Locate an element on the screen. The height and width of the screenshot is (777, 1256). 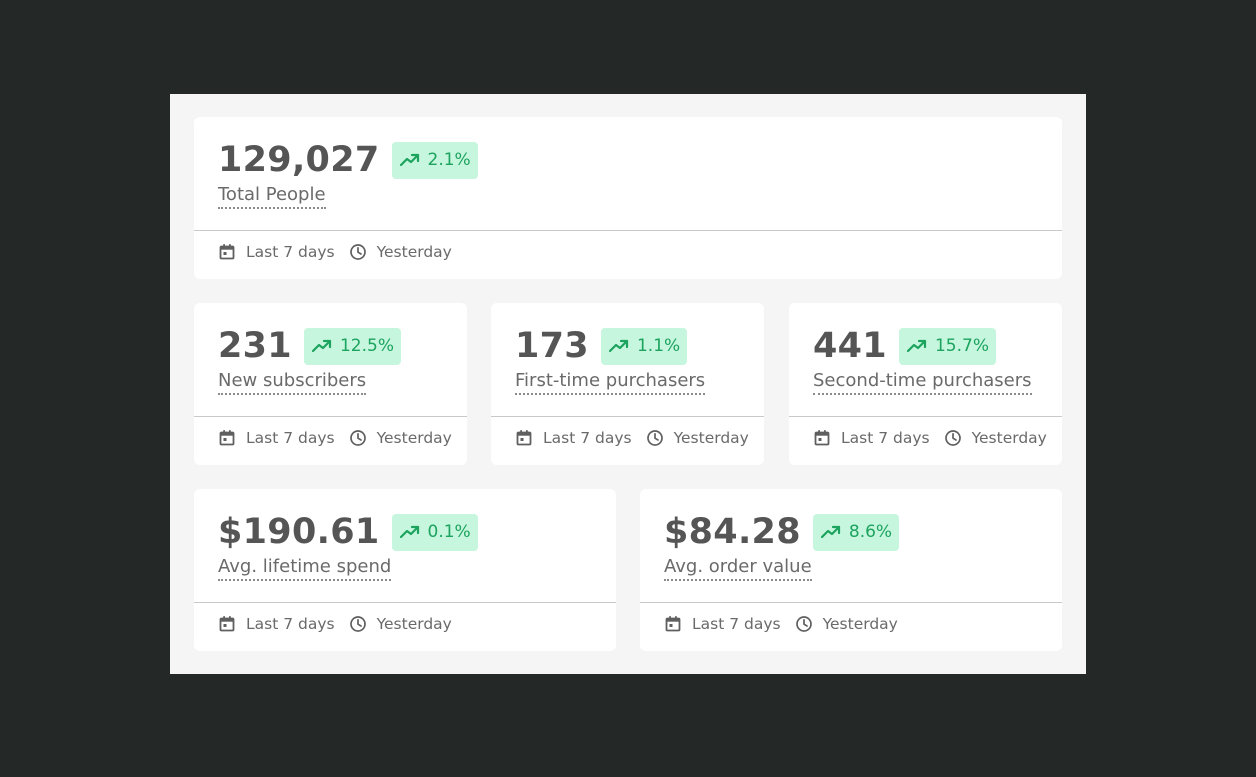
change-value: 1.1% is located at coordinates (658, 346).